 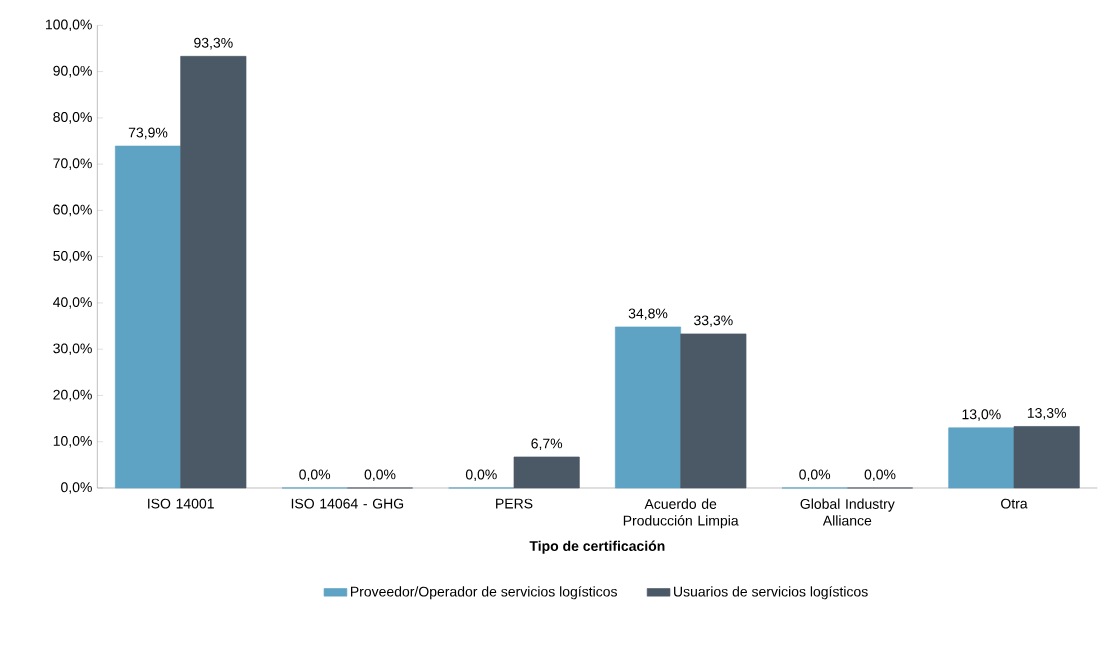 What do you see at coordinates (213, 43) in the screenshot?
I see `data-label: 93,3%` at bounding box center [213, 43].